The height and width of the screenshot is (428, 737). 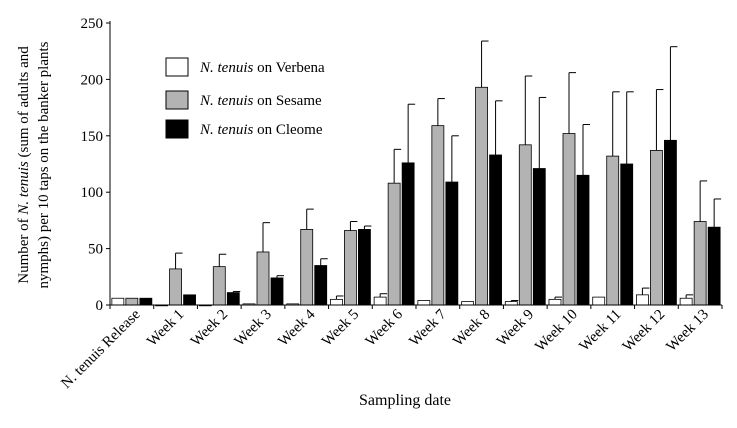 I want to click on y-axis: 0 50 100 150 200 250, so click(x=96, y=165).